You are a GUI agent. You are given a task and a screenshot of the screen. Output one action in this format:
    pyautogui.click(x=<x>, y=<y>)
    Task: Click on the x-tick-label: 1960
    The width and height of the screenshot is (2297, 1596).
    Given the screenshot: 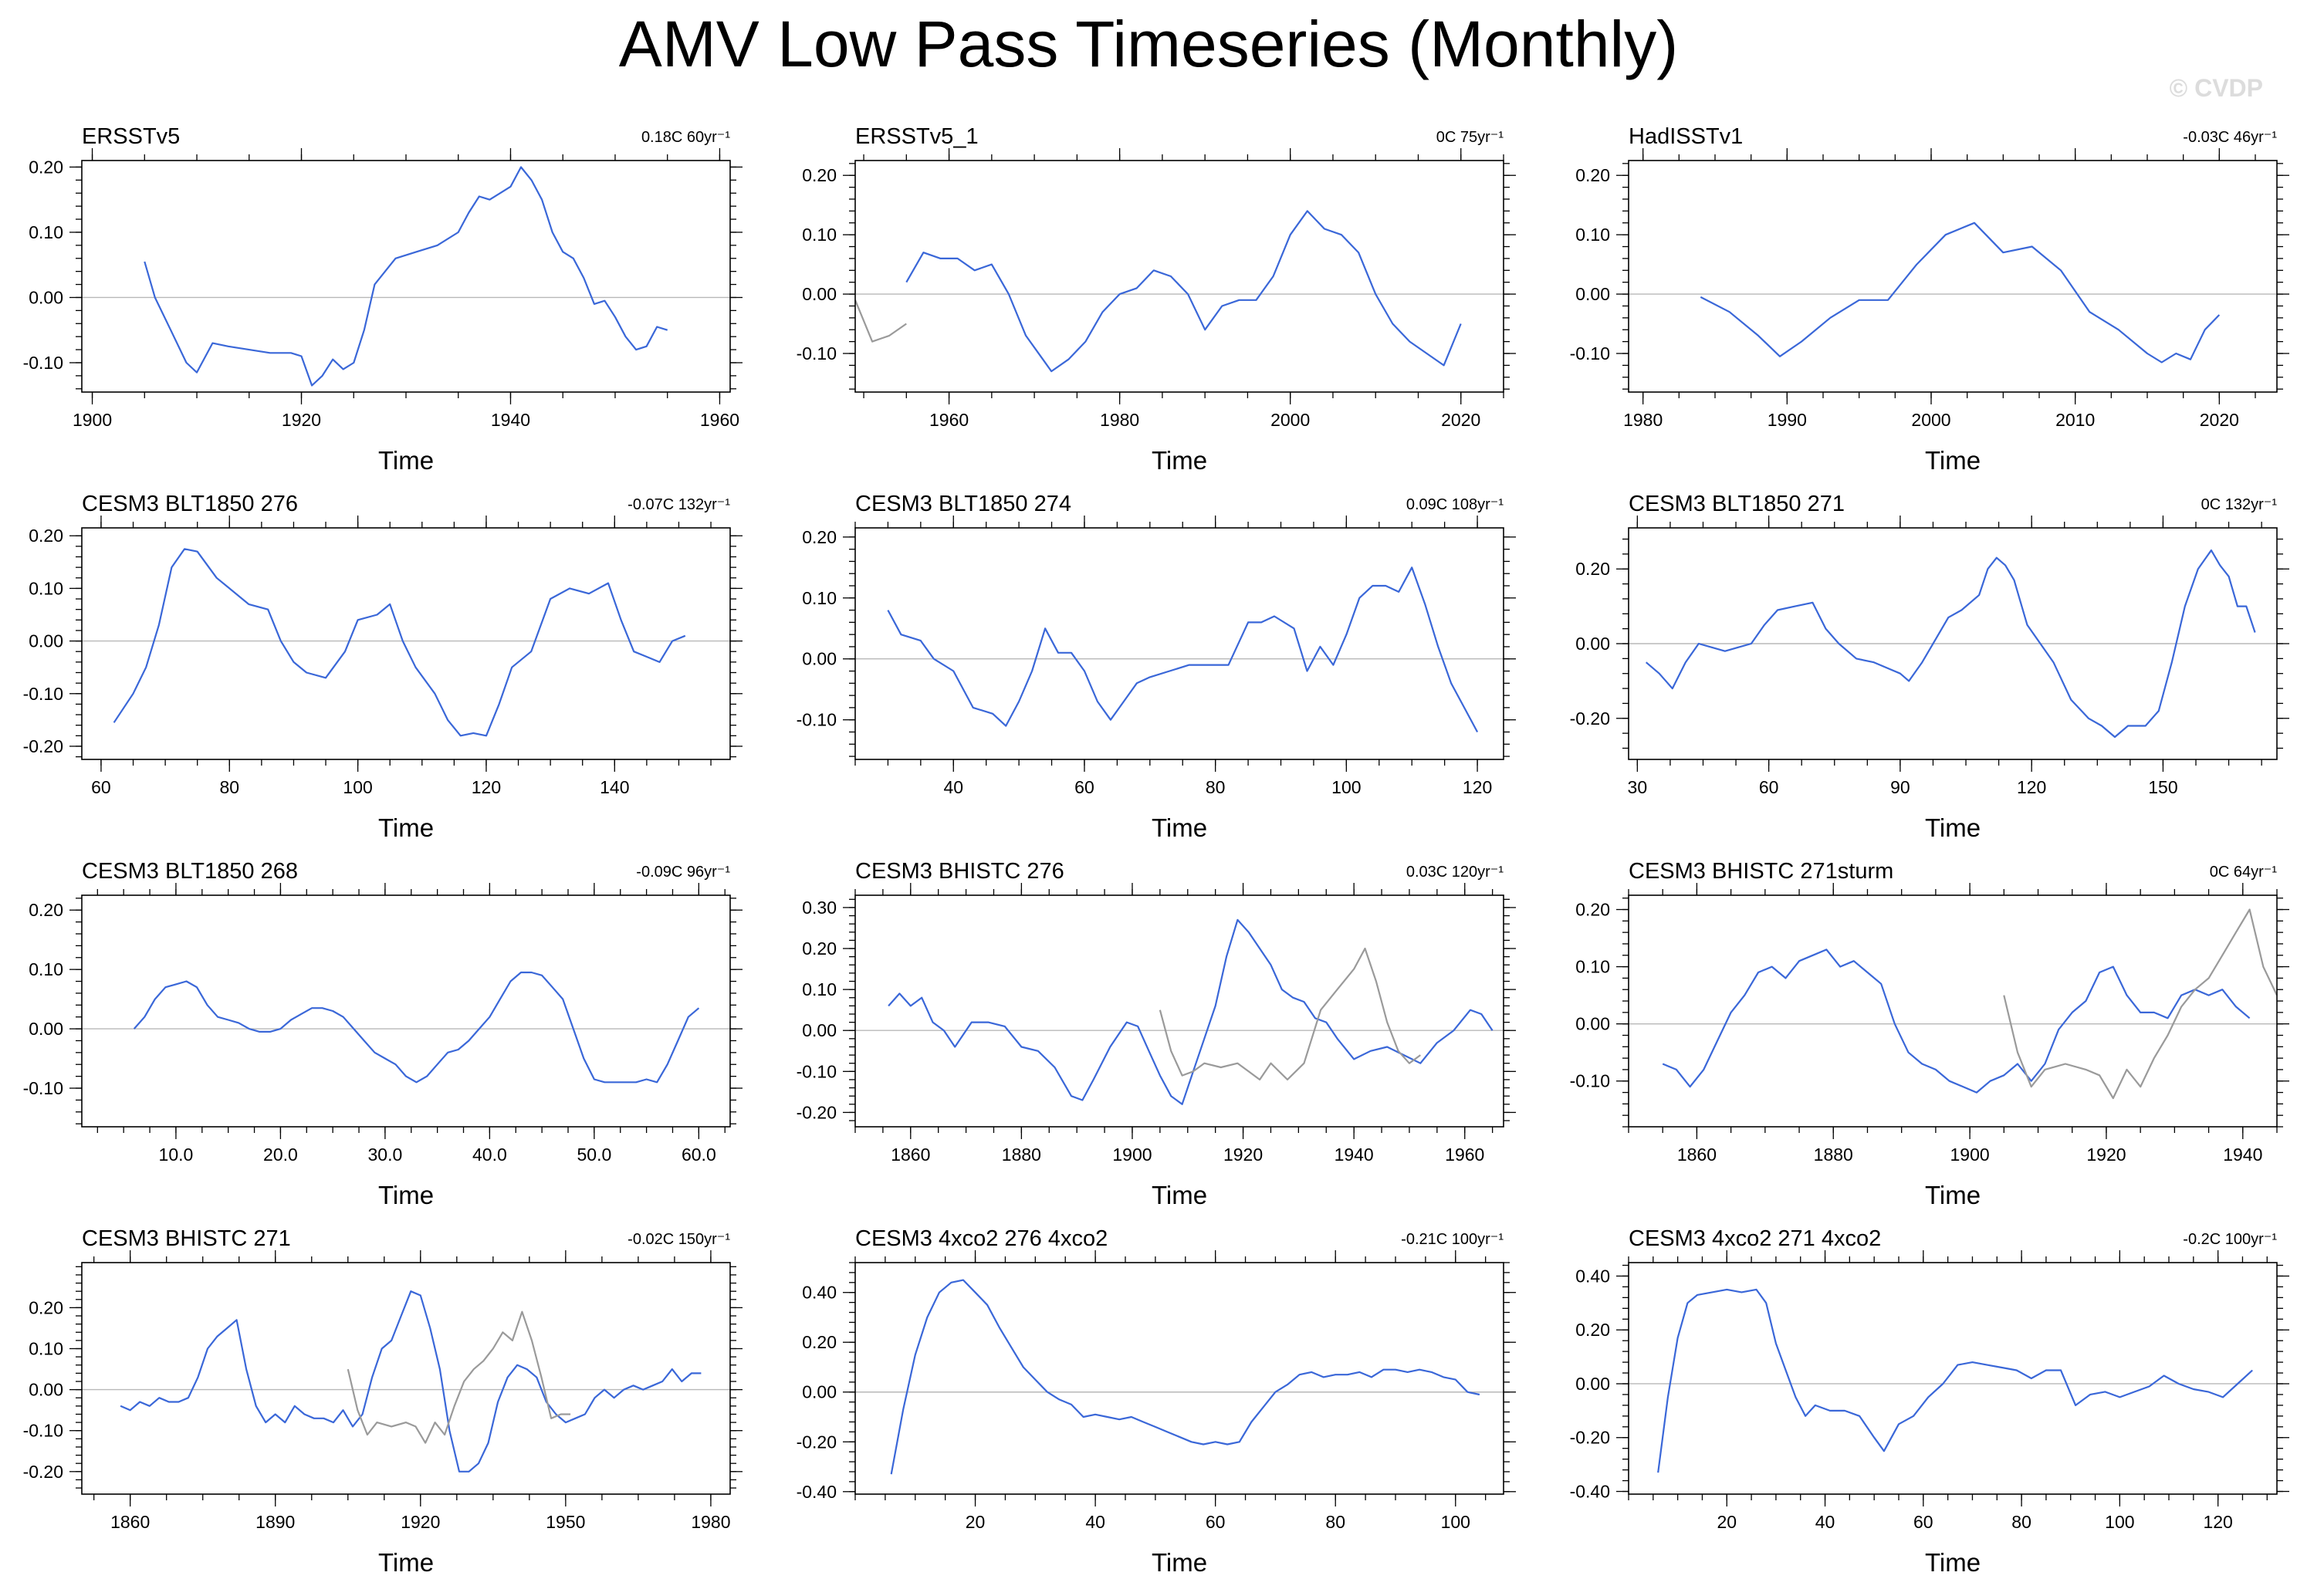 What is the action you would take?
    pyautogui.click(x=1464, y=1155)
    